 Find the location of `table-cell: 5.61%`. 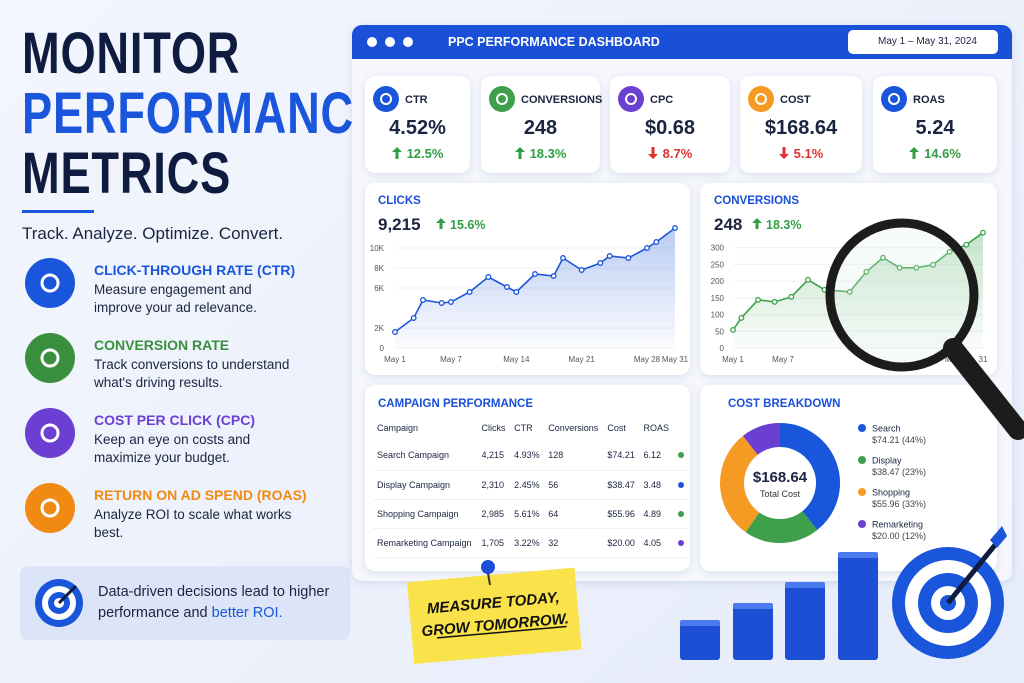

table-cell: 5.61% is located at coordinates (527, 514).